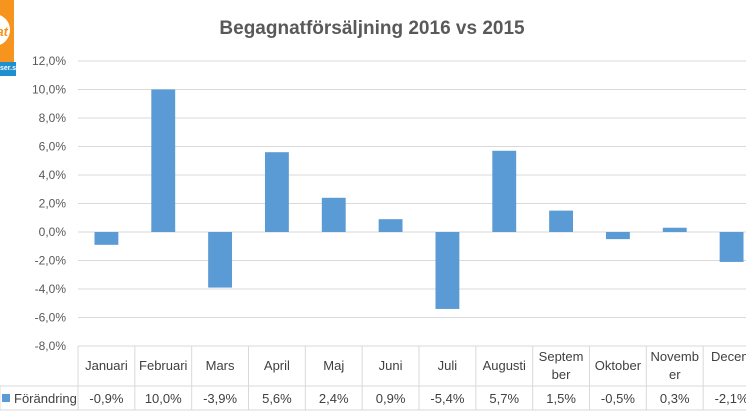 The width and height of the screenshot is (746, 419). I want to click on x-tick-label: Juni, so click(391, 365).